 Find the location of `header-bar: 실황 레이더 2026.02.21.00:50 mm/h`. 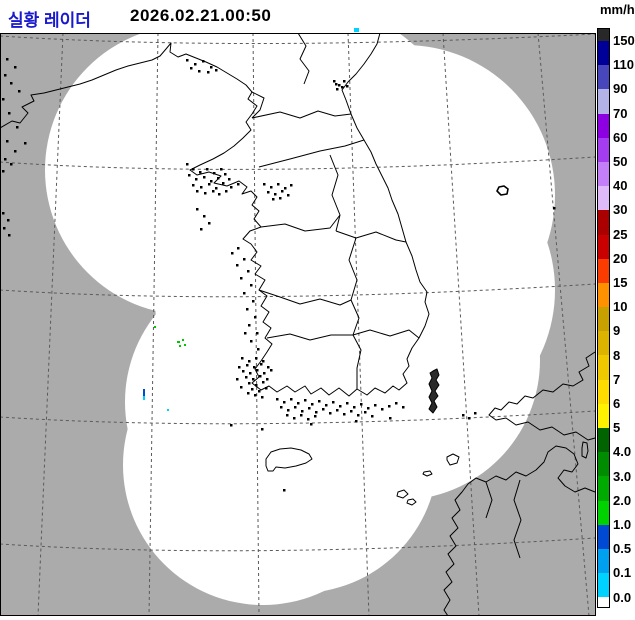

header-bar: 실황 레이더 2026.02.21.00:50 mm/h is located at coordinates (317, 16).